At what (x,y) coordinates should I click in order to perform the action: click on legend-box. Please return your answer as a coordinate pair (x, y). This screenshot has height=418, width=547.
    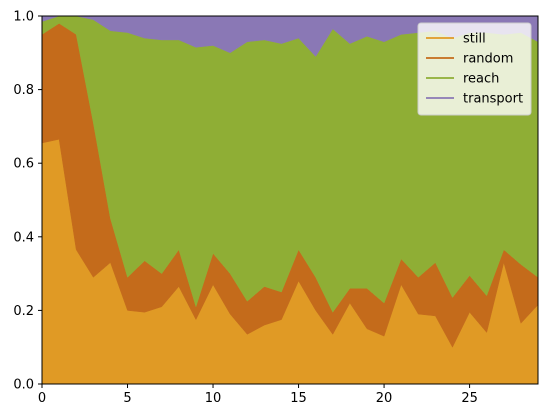
    Looking at the image, I should click on (474, 69).